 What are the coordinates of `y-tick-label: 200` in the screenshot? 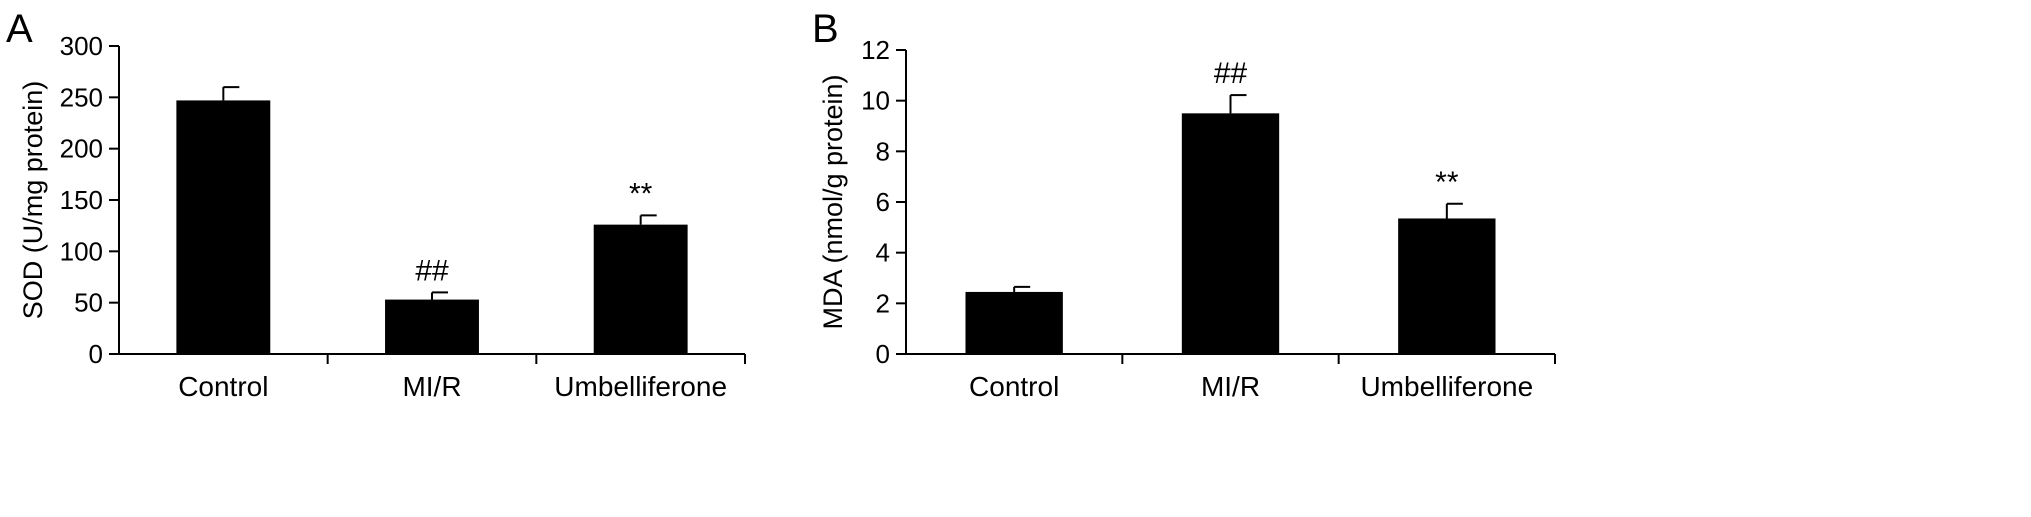 It's located at (81, 149).